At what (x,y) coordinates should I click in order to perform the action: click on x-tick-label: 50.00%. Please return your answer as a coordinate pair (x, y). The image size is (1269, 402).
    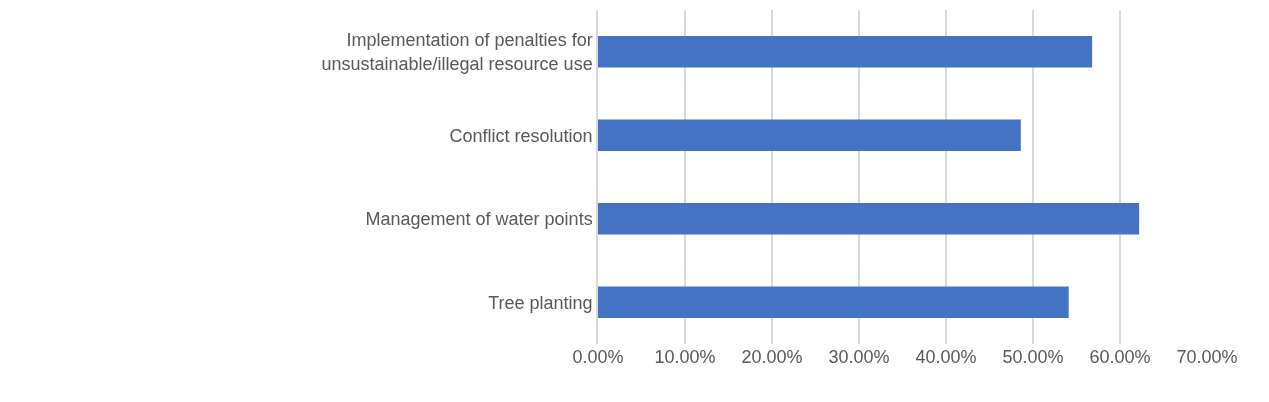
    Looking at the image, I should click on (1033, 357).